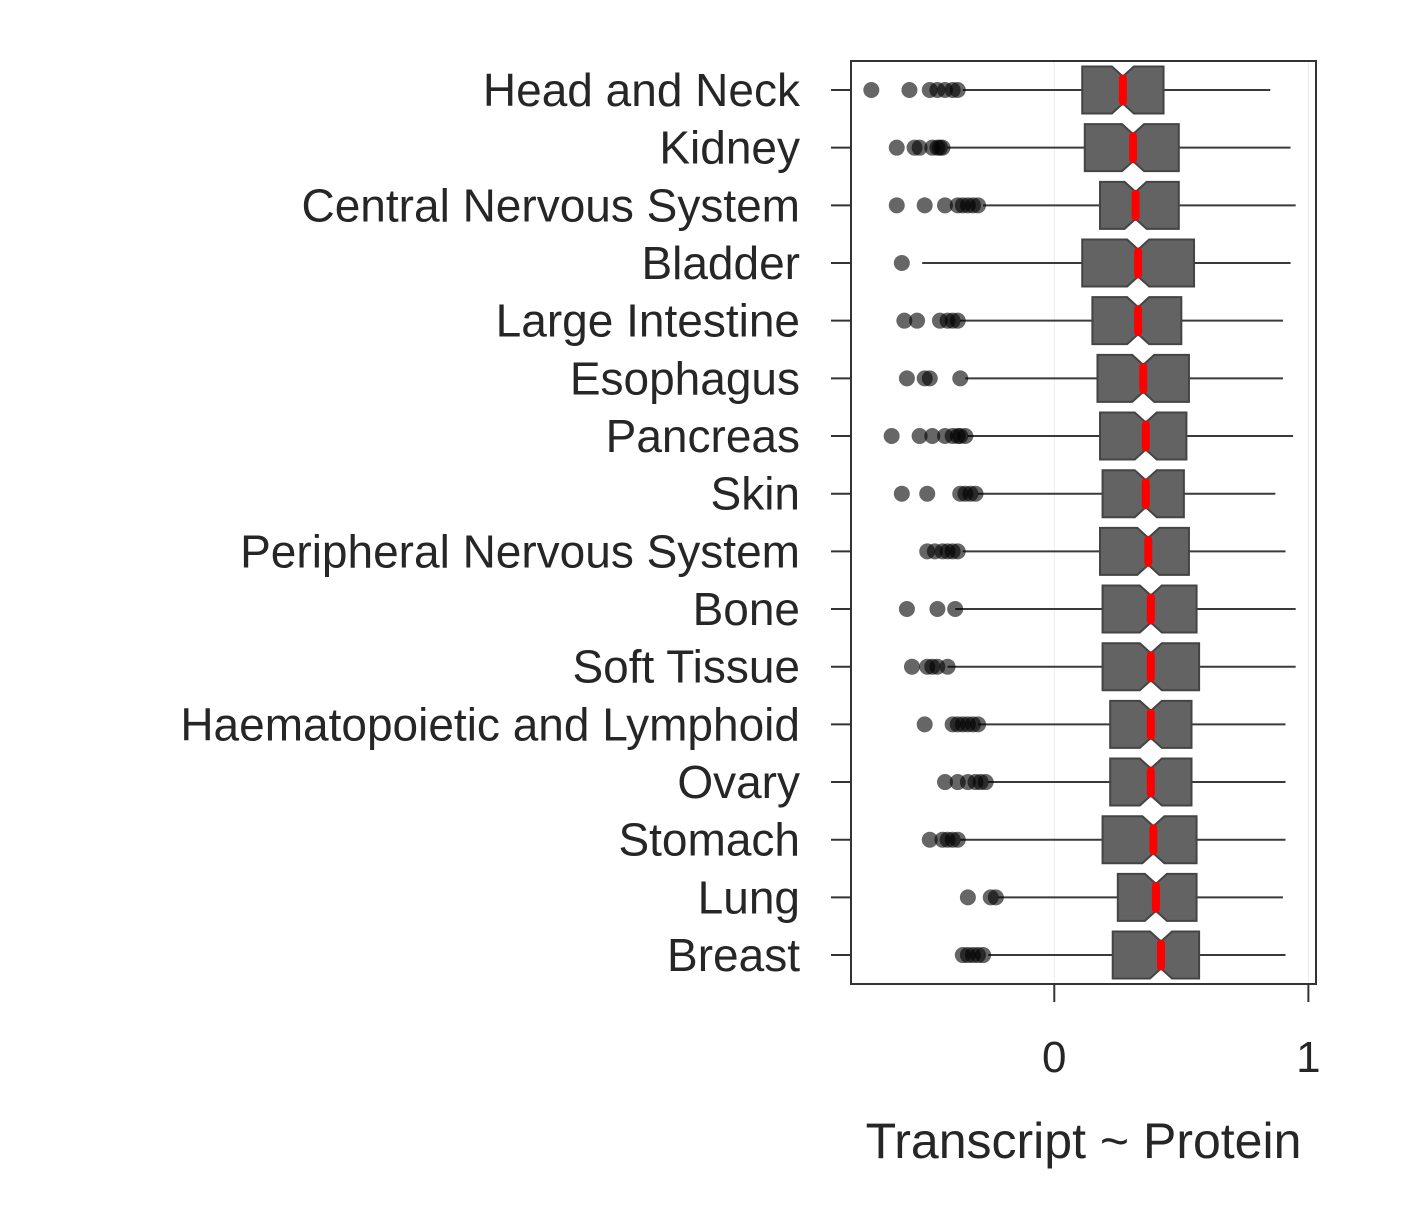 The width and height of the screenshot is (1404, 1232). What do you see at coordinates (738, 782) in the screenshot?
I see `category-label: Ovary` at bounding box center [738, 782].